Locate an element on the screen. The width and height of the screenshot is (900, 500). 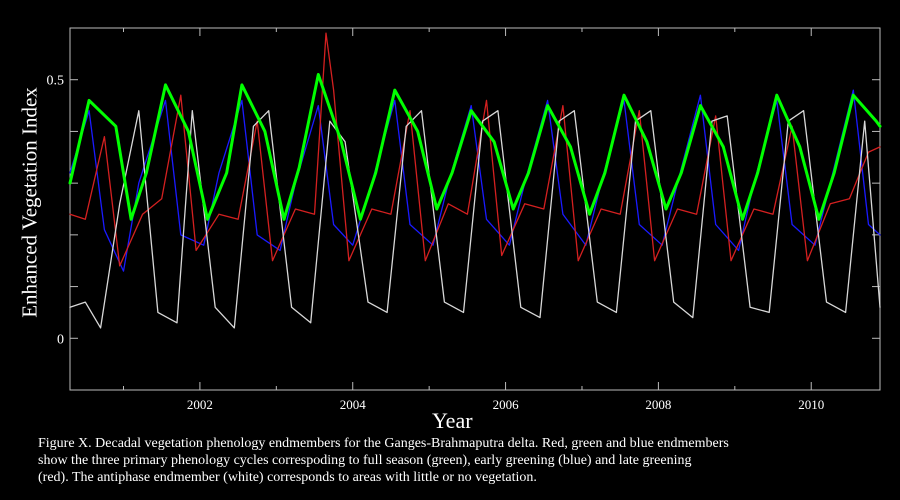
y-tick-label: 0 is located at coordinates (60, 339).